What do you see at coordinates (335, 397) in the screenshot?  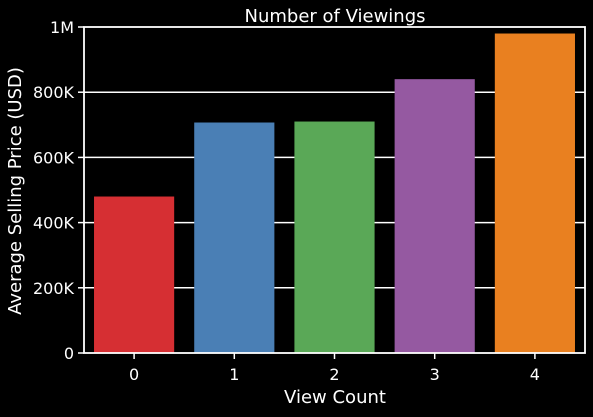 I see `x-axis-label: View Count` at bounding box center [335, 397].